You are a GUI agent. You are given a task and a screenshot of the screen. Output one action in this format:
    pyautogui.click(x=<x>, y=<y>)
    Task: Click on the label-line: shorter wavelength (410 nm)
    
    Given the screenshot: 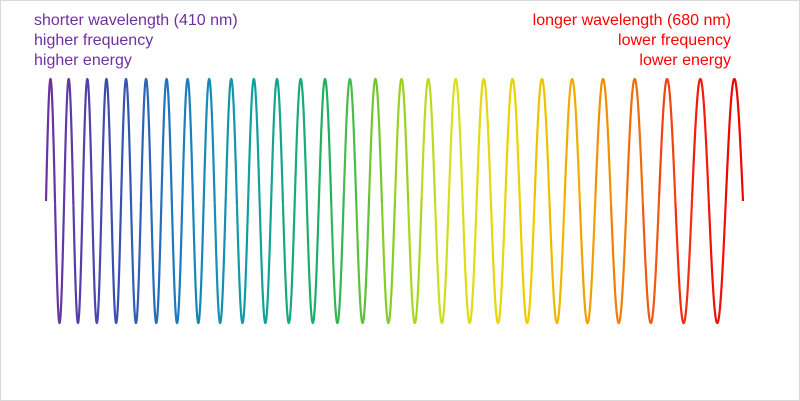 What is the action you would take?
    pyautogui.click(x=136, y=20)
    